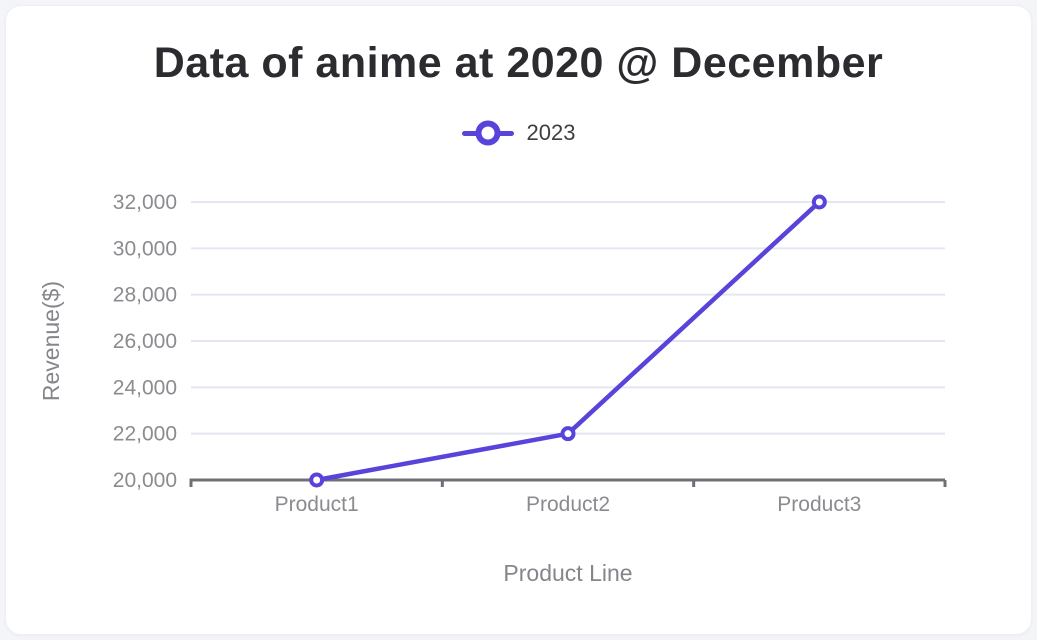 The image size is (1037, 640). What do you see at coordinates (145, 295) in the screenshot?
I see `y-tick-label: 28,000` at bounding box center [145, 295].